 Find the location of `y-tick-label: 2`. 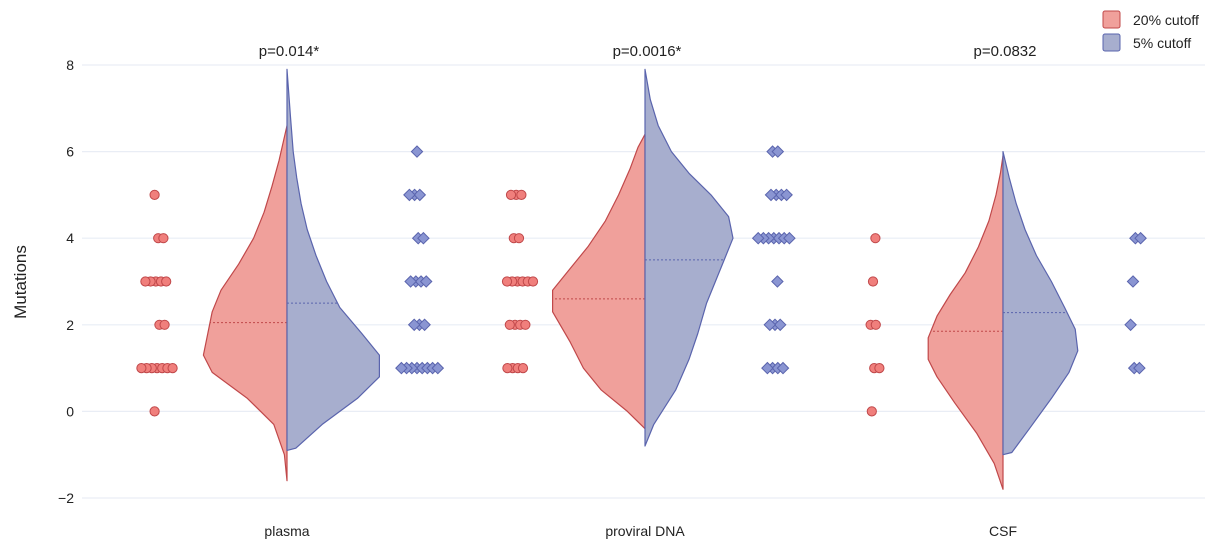

y-tick-label: 2 is located at coordinates (70, 325).